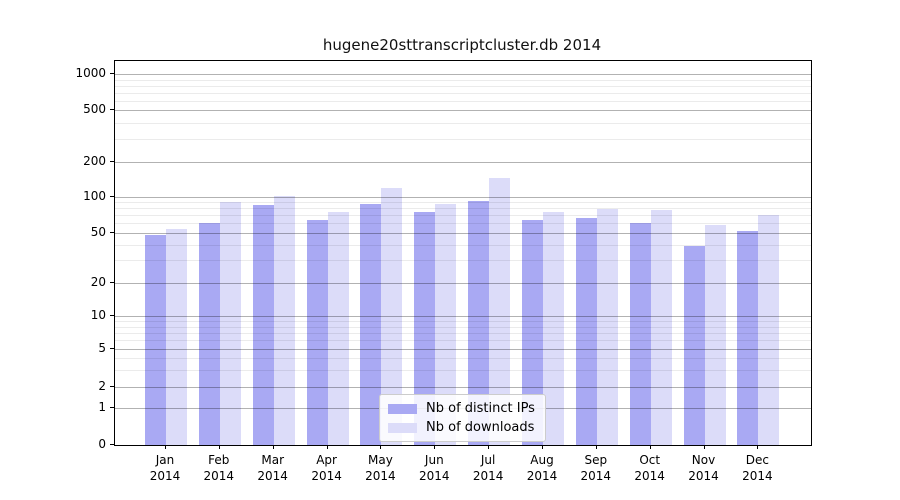 The image size is (900, 500). I want to click on bar-distinct_ips-sep, so click(586, 331).